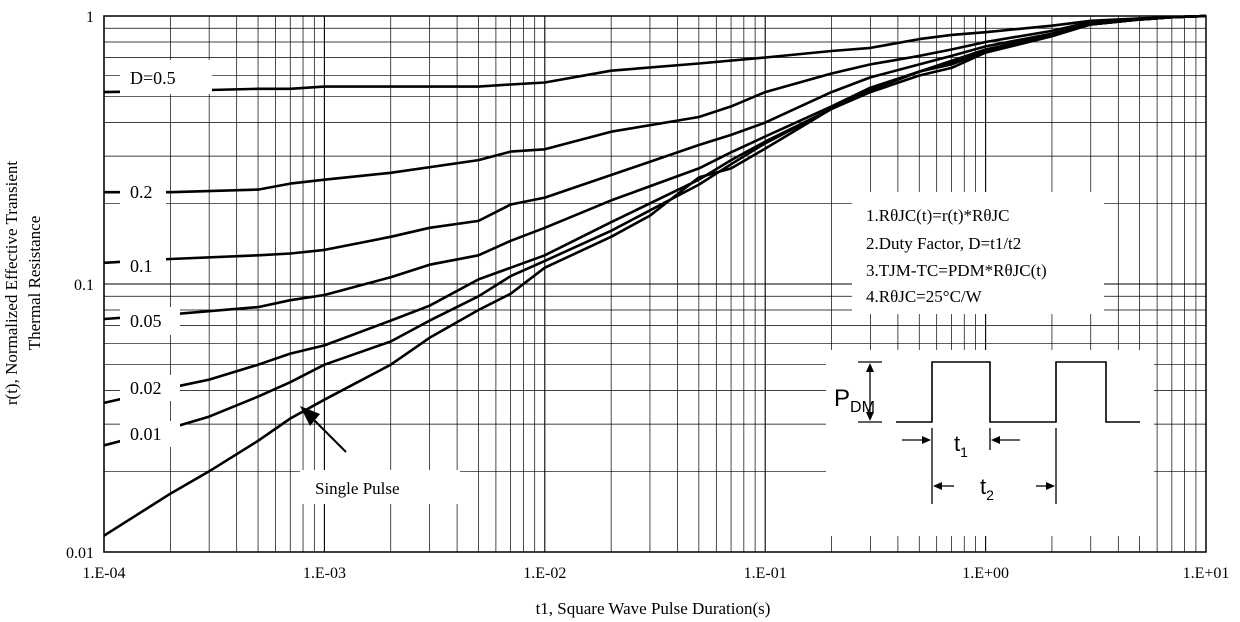  I want to click on label-bg-single-pulse, so click(380, 487).